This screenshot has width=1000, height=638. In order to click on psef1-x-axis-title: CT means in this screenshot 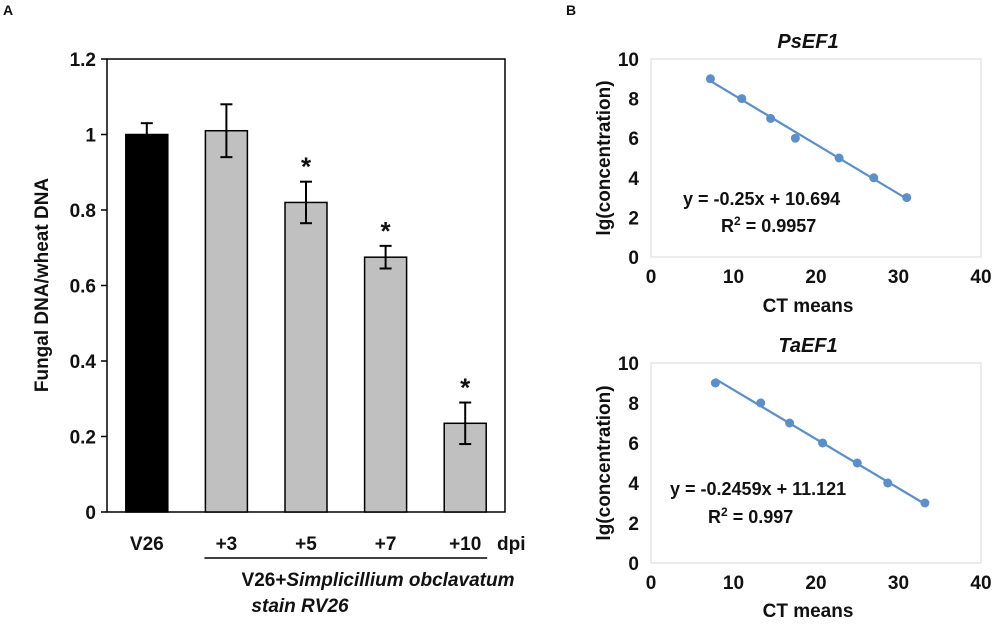, I will do `click(808, 306)`.